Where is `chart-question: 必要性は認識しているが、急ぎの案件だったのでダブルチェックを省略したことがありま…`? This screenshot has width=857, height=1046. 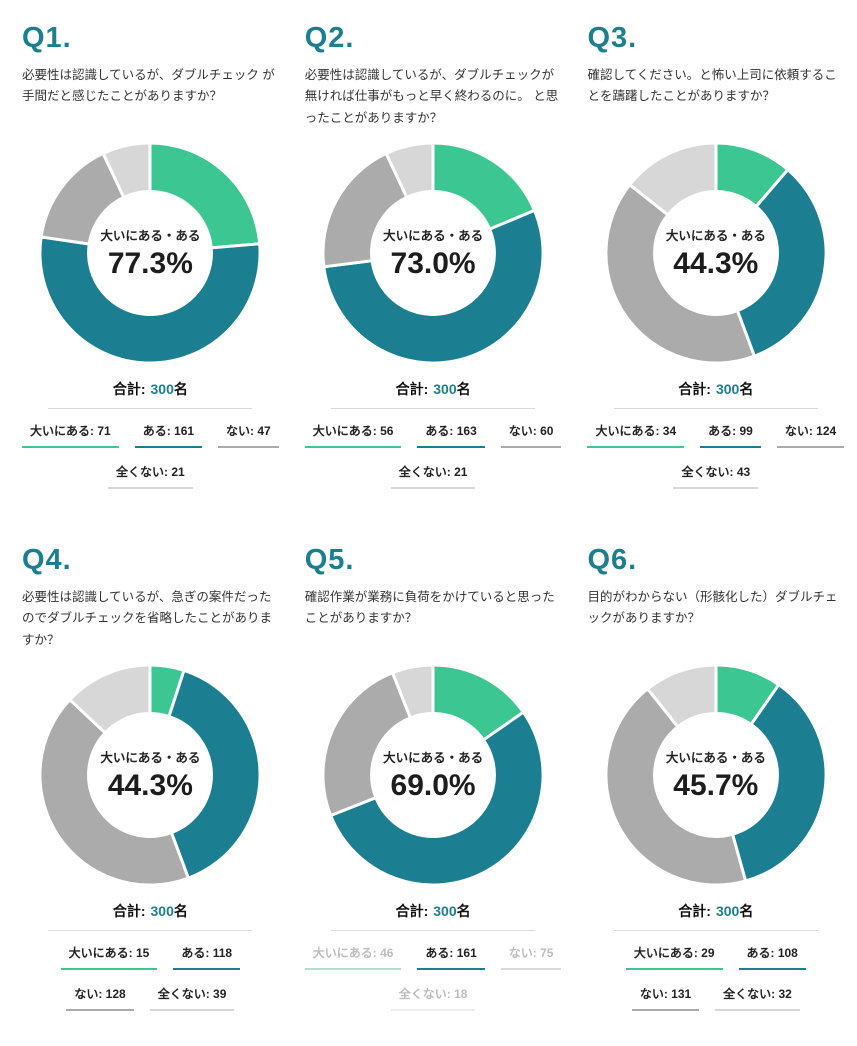 chart-question: 必要性は認識しているが、急ぎの案件だったのでダブルチェックを省略したことがありま… is located at coordinates (147, 618).